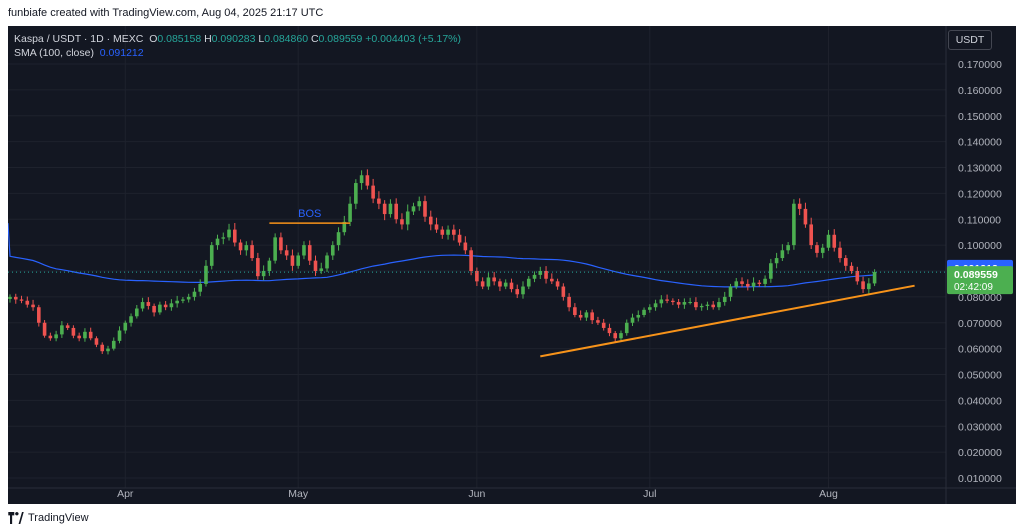 This screenshot has height=532, width=1024. Describe the element at coordinates (980, 324) in the screenshot. I see `price-tick-label: 0.070000` at that location.